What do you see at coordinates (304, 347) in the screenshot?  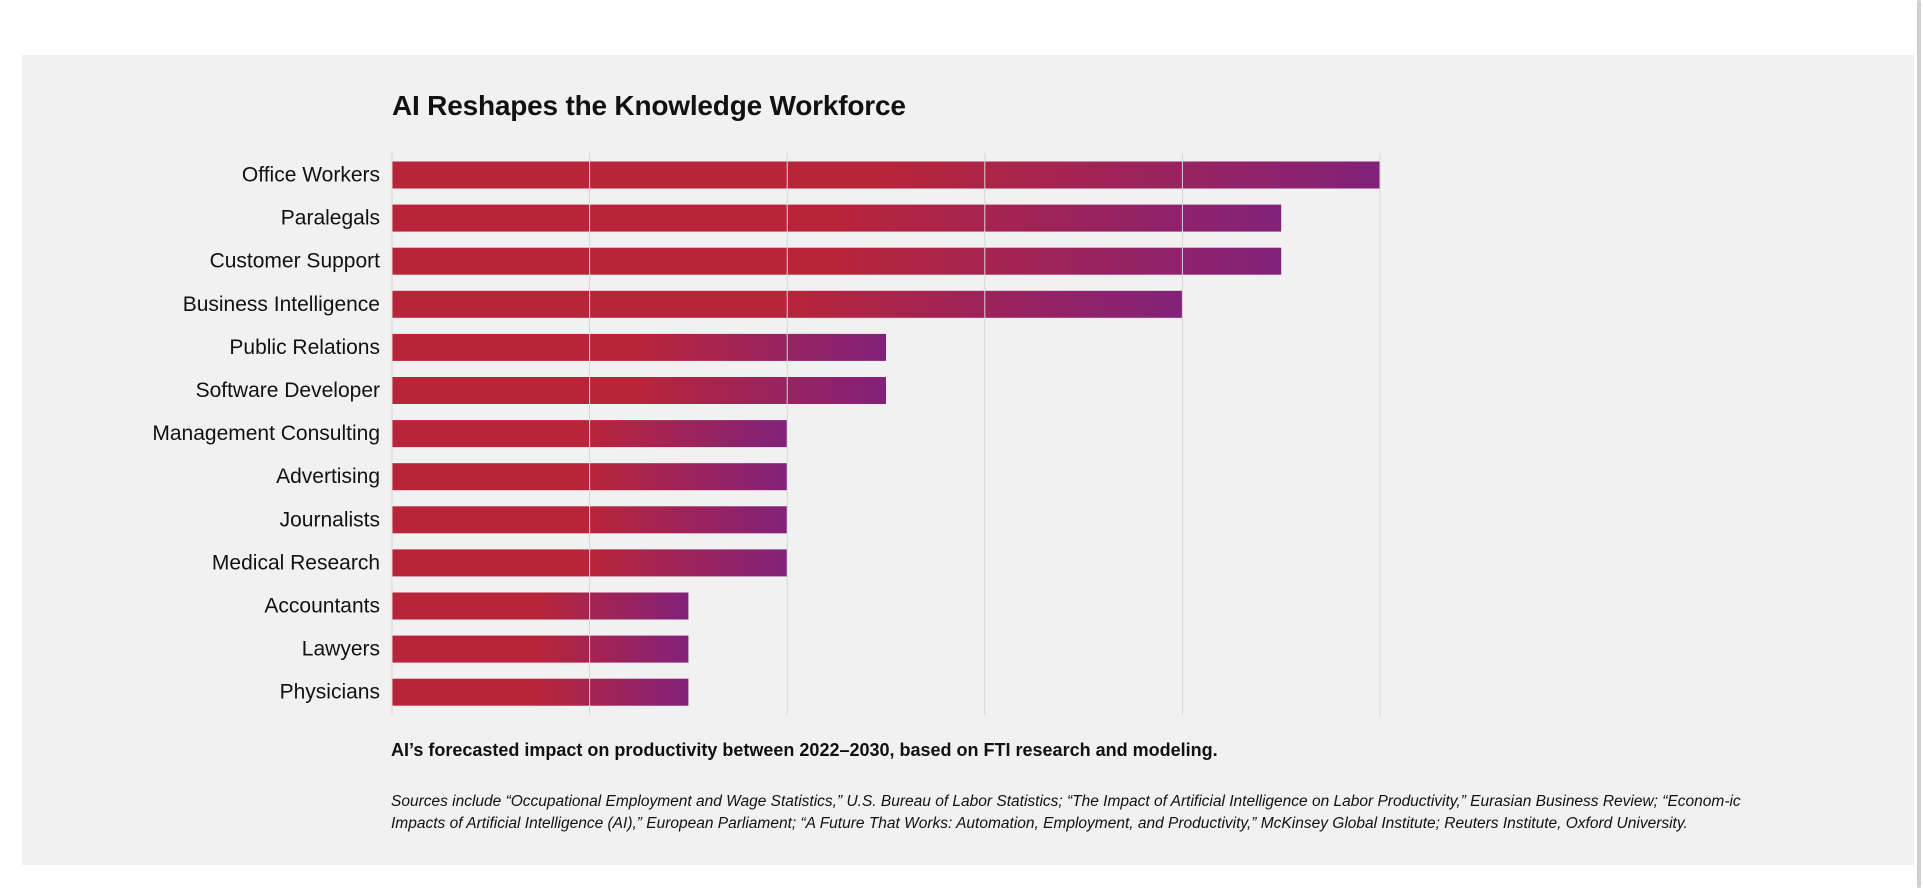 I see `category-label: Public Relations` at bounding box center [304, 347].